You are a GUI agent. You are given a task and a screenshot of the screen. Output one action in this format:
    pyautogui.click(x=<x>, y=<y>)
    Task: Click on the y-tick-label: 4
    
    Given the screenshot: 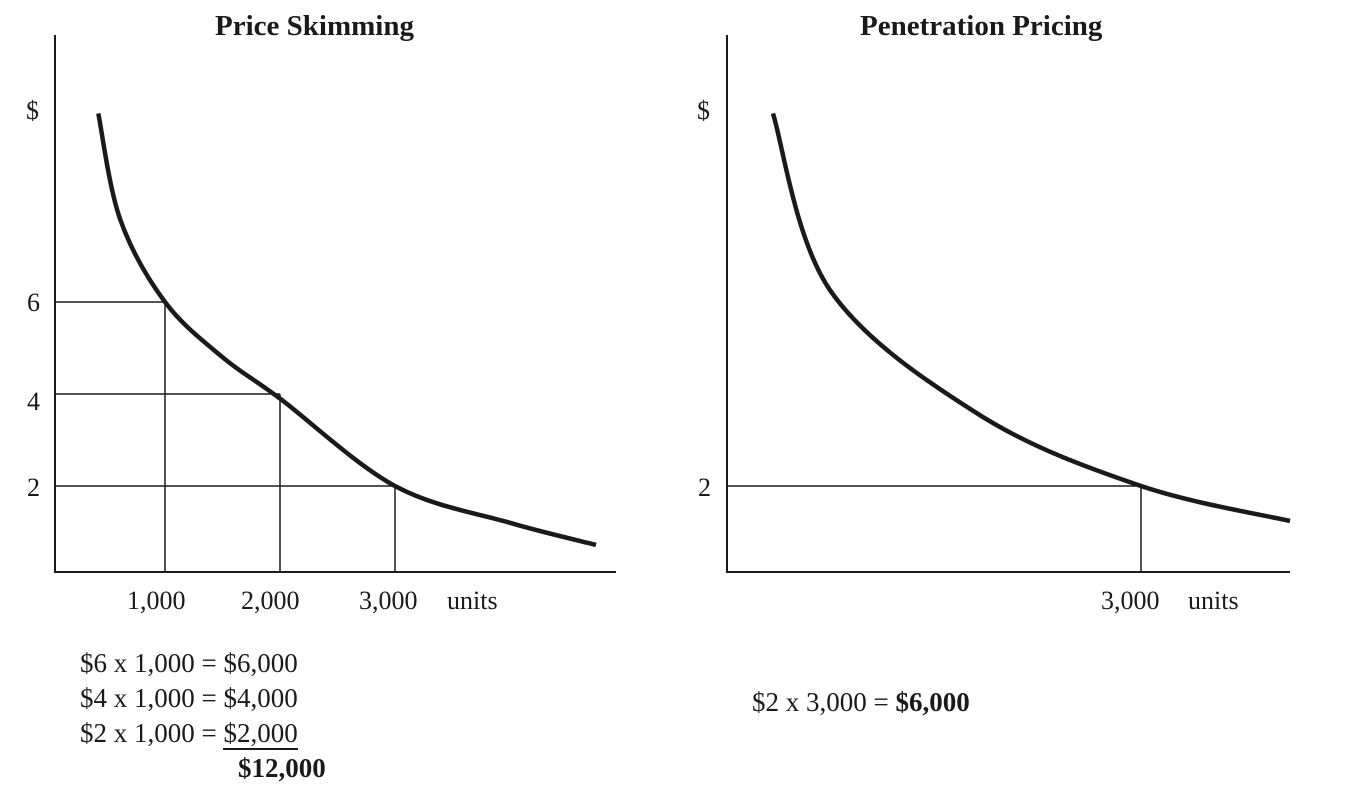 What is the action you would take?
    pyautogui.click(x=33, y=401)
    